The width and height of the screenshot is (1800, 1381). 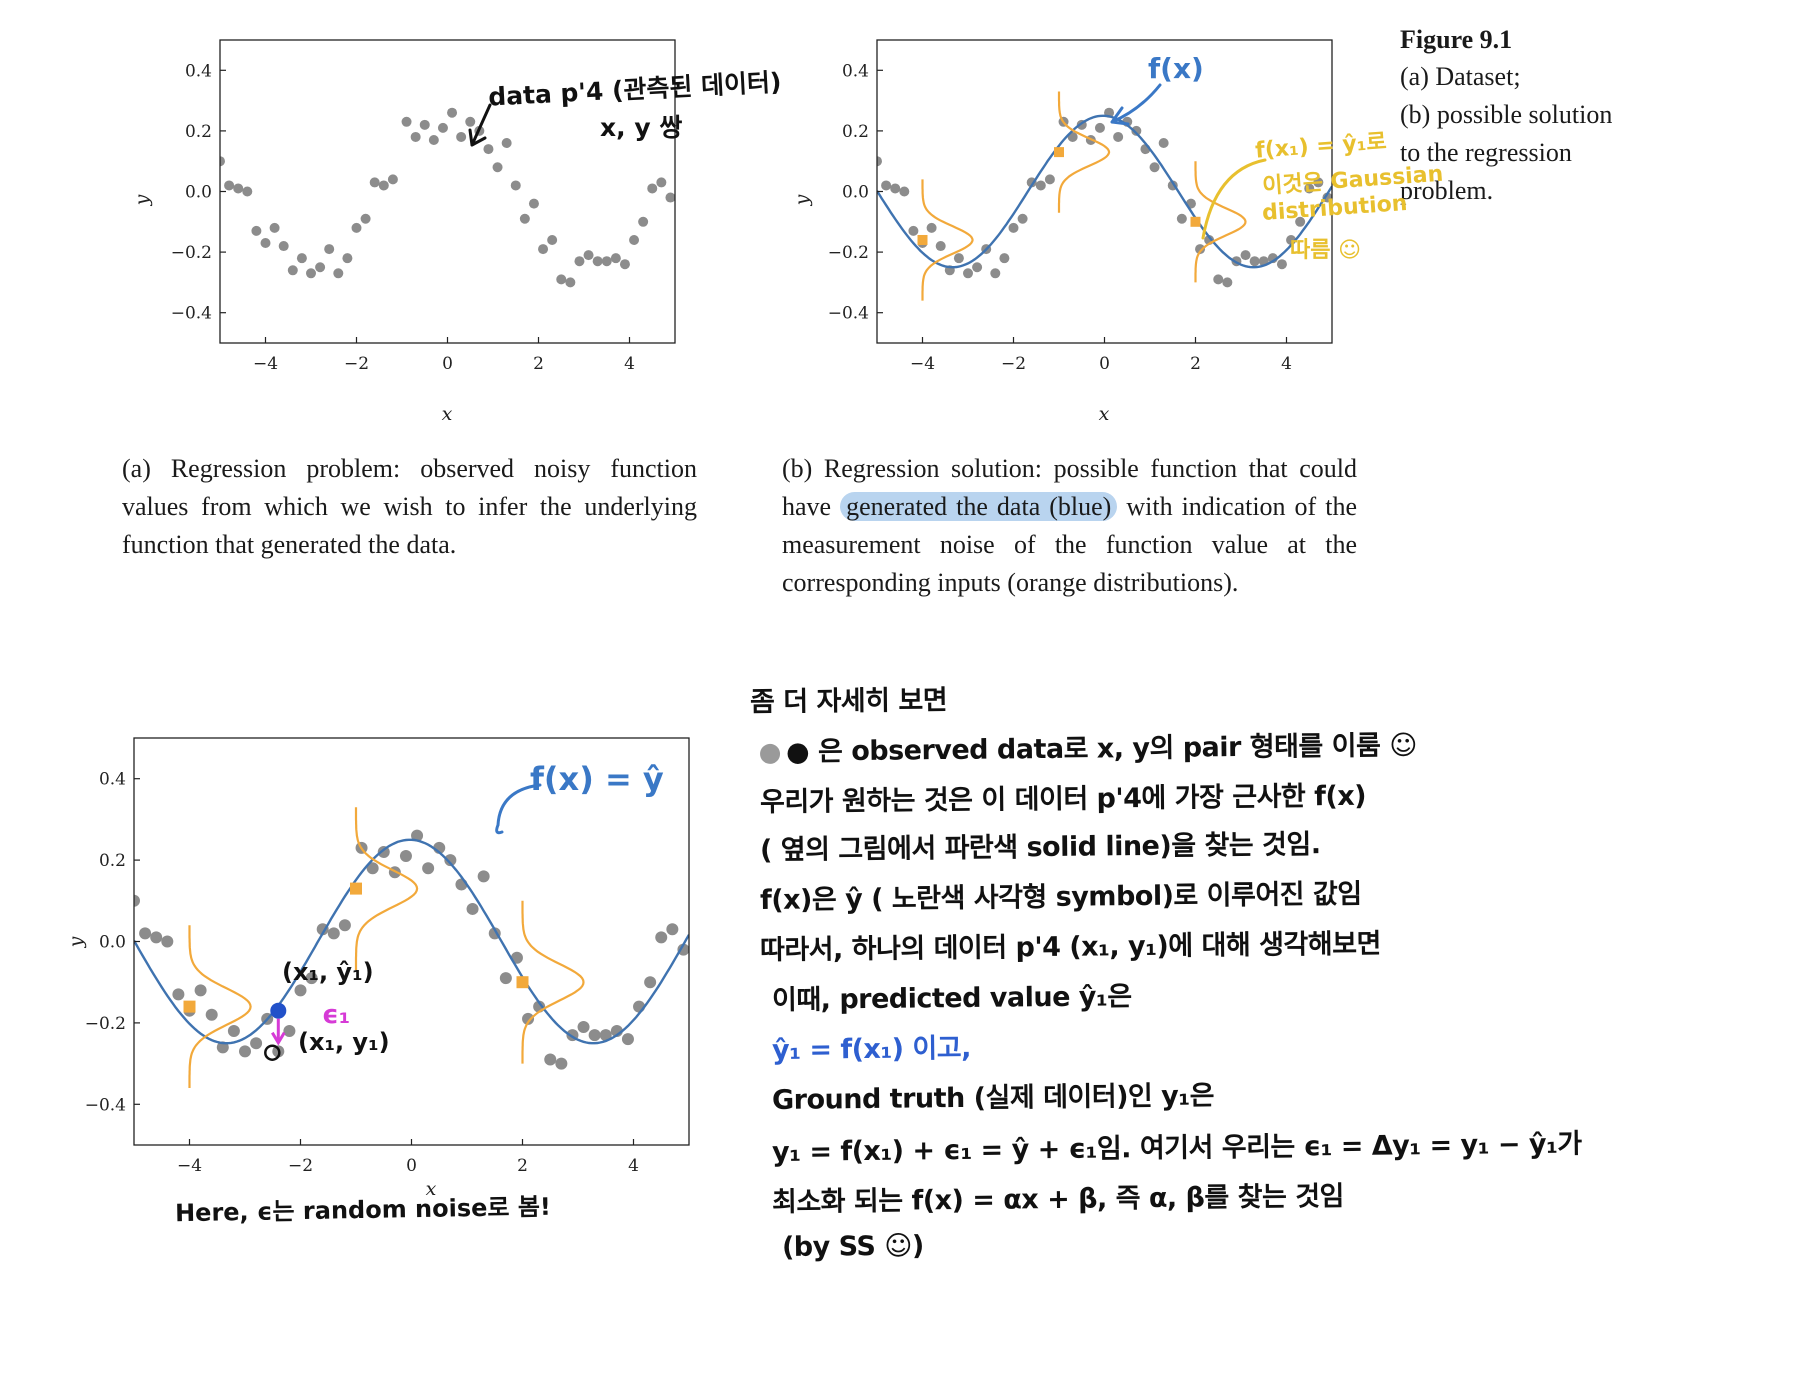 I want to click on x-tick-label: −4, so click(x=922, y=364).